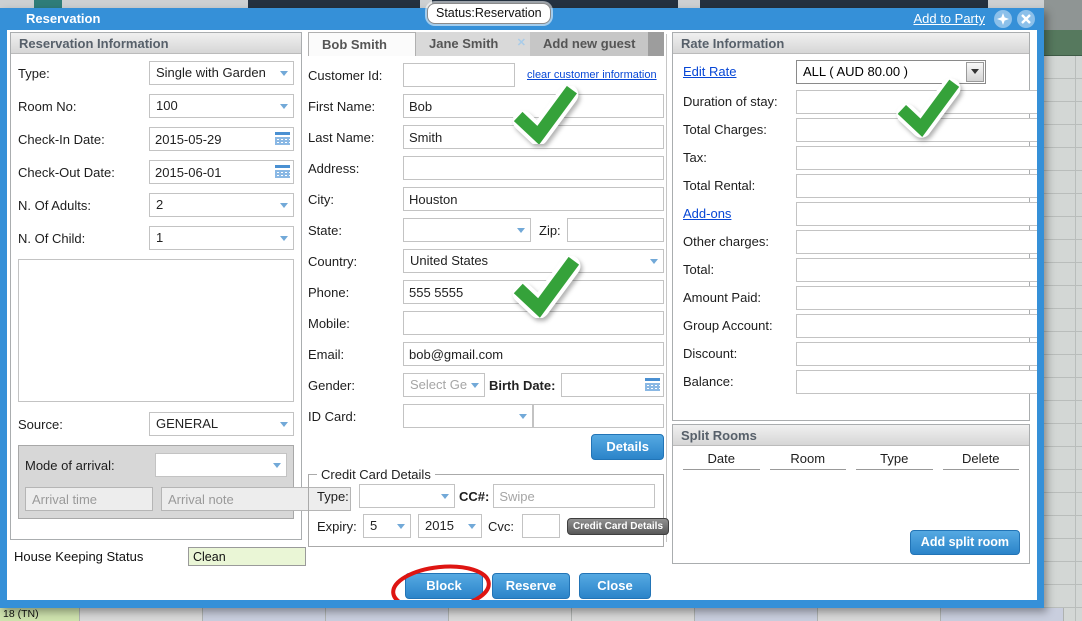 This screenshot has height=621, width=1082. I want to click on credit-card-details-button: Credit Card Details, so click(618, 526).